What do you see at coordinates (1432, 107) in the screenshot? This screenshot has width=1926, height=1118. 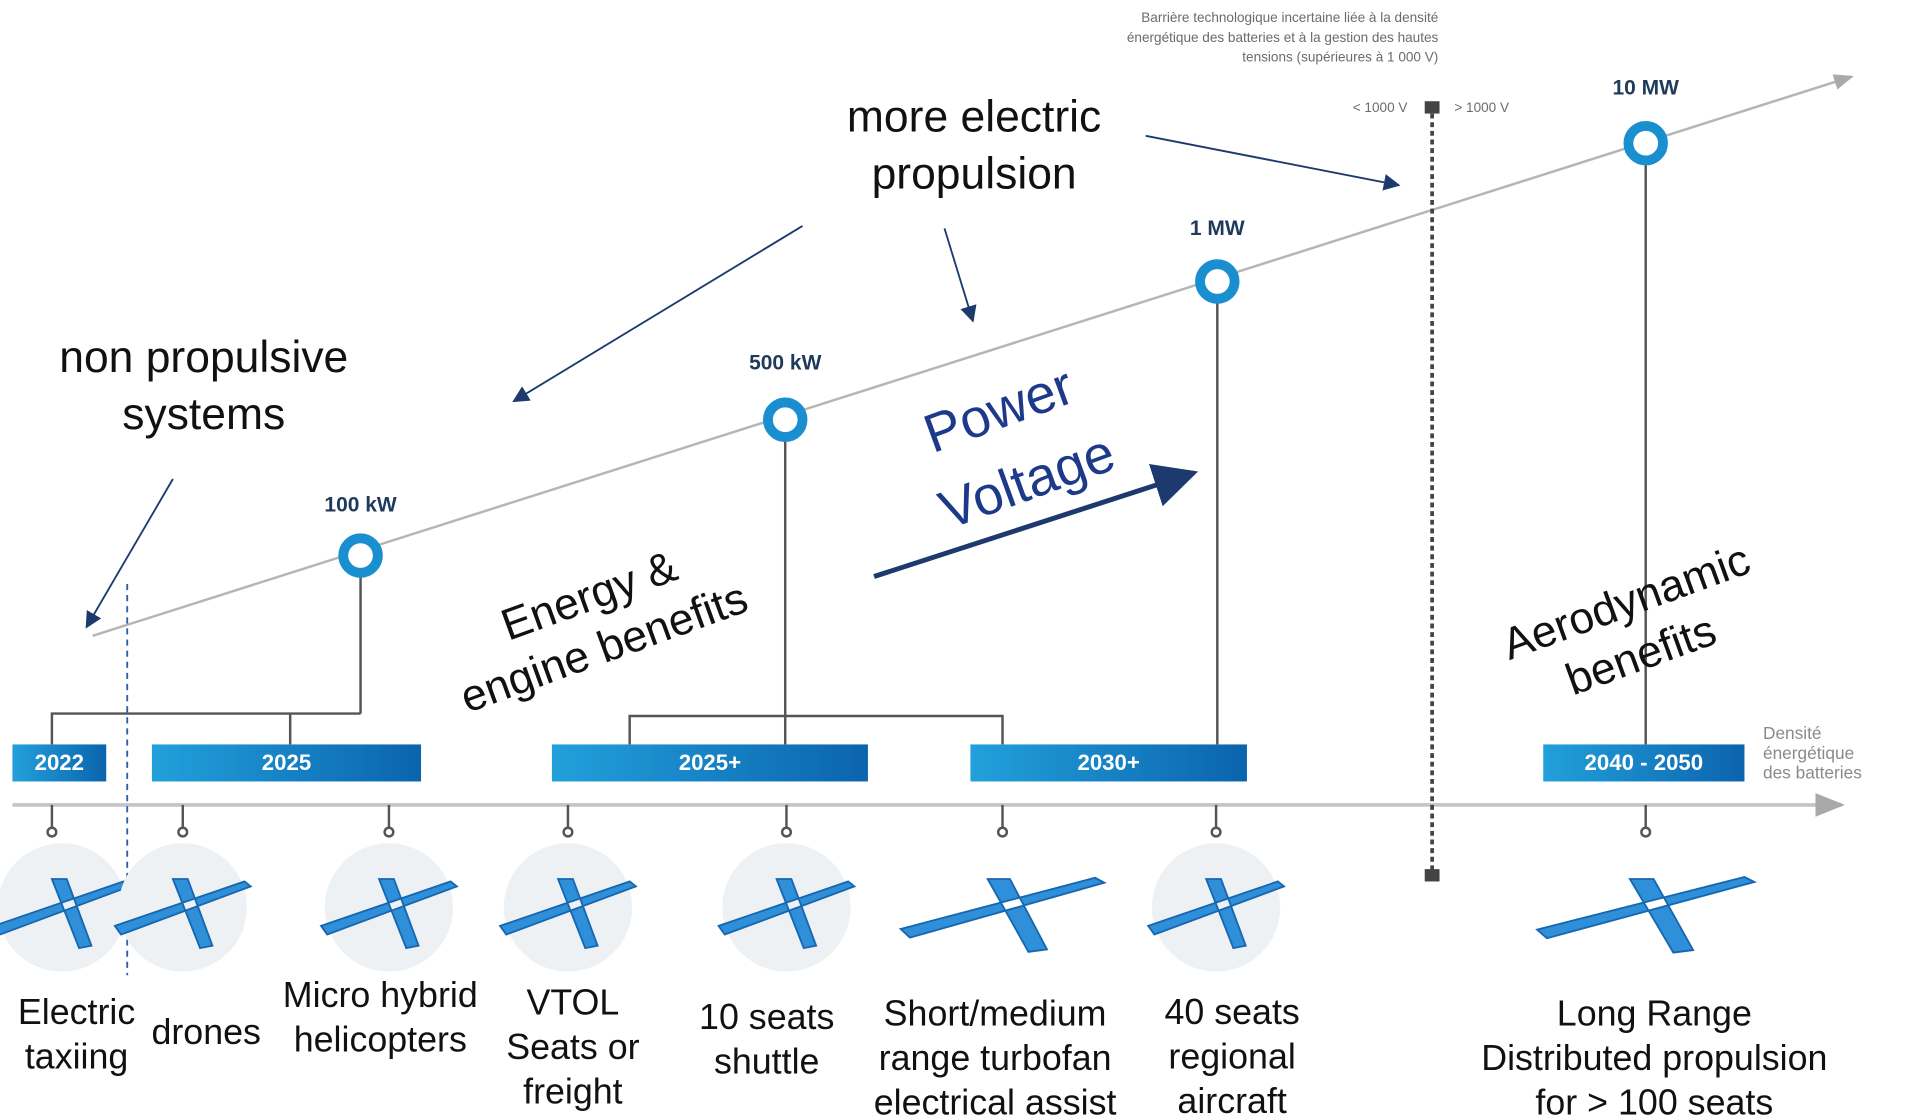 I see `barrier-top` at bounding box center [1432, 107].